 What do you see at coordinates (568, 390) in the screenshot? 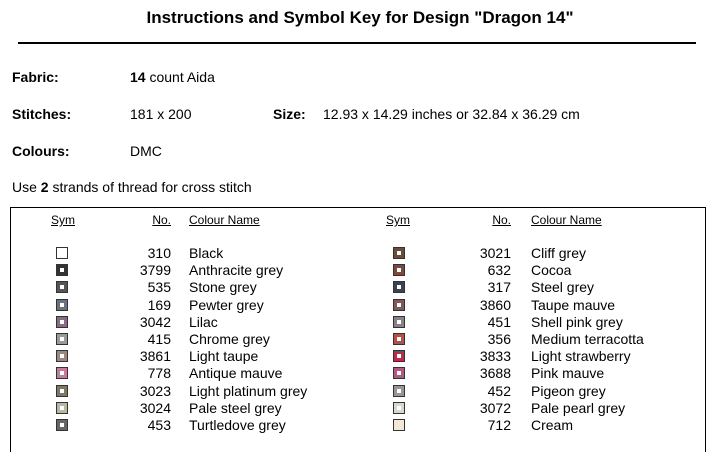
I see `colour-name: Pigeon grey` at bounding box center [568, 390].